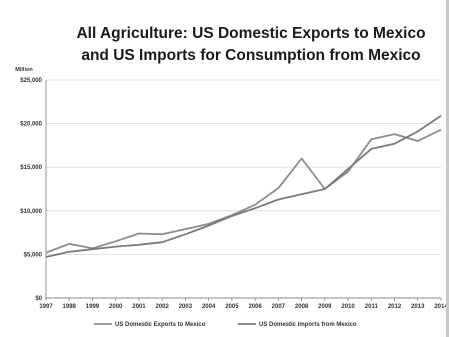 The width and height of the screenshot is (449, 337). I want to click on x-tick-label: 2001, so click(139, 307).